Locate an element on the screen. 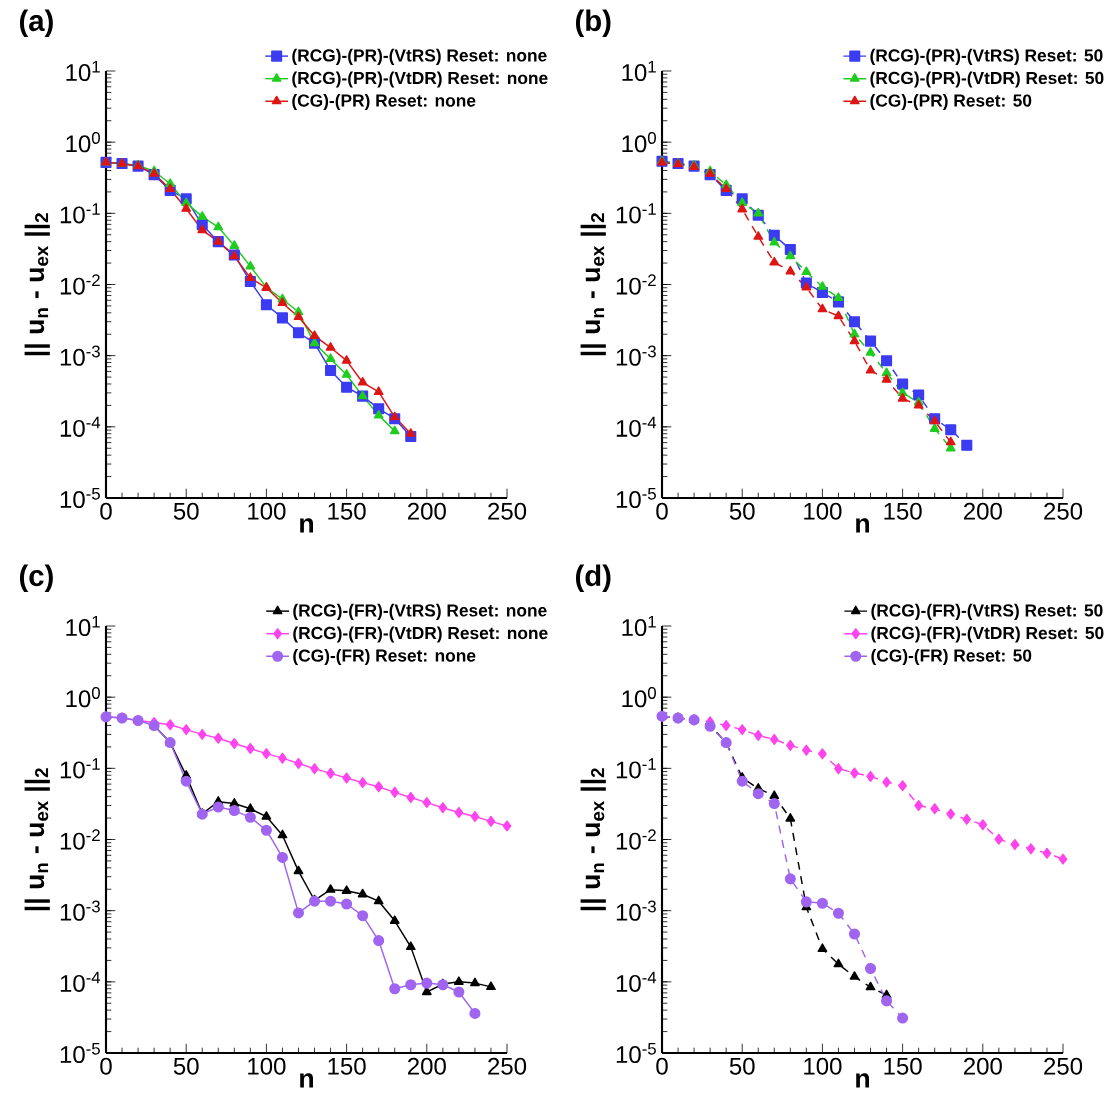 The image size is (1119, 1117). legend-label: (RCG)-(FR)-(VtRS) Reset: 50 is located at coordinates (987, 611).